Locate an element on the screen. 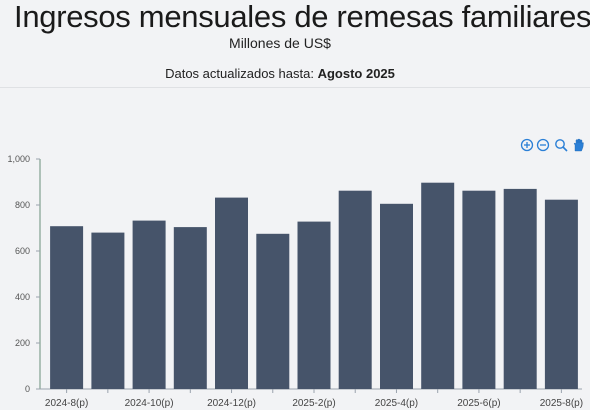 This screenshot has height=410, width=590. update-date: Agosto 2025 is located at coordinates (356, 73).